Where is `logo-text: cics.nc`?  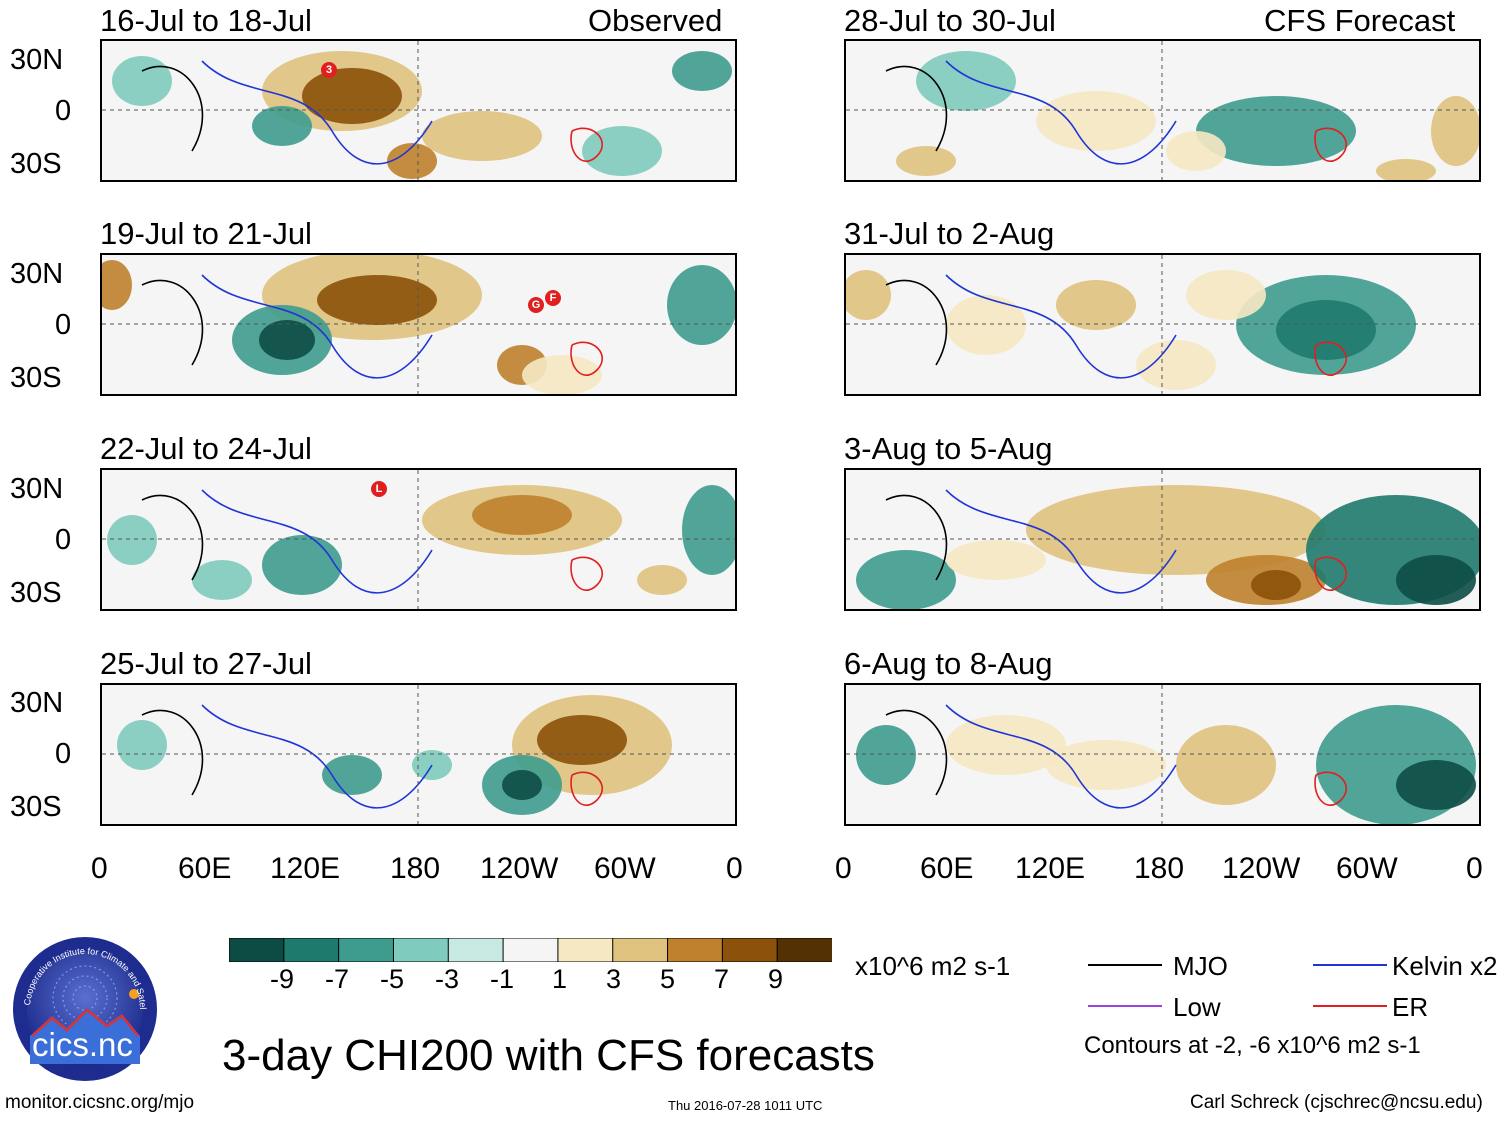
logo-text: cics.nc is located at coordinates (82, 1044).